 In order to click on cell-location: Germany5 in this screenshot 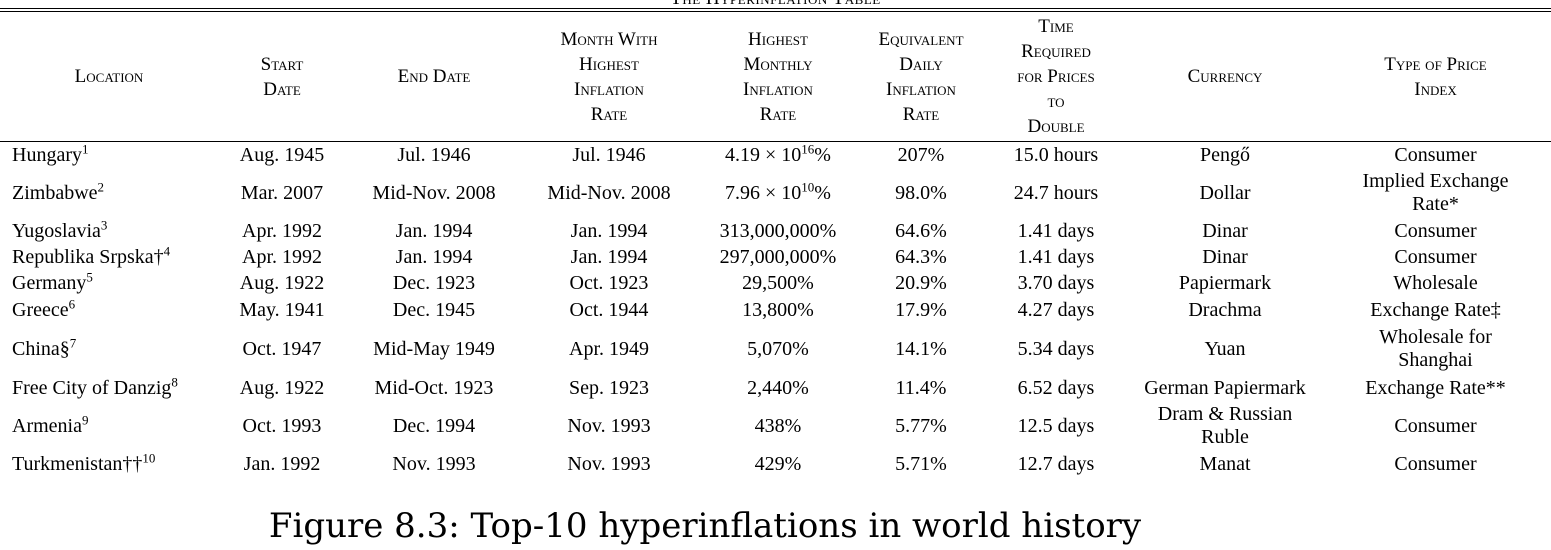, I will do `click(52, 281)`.